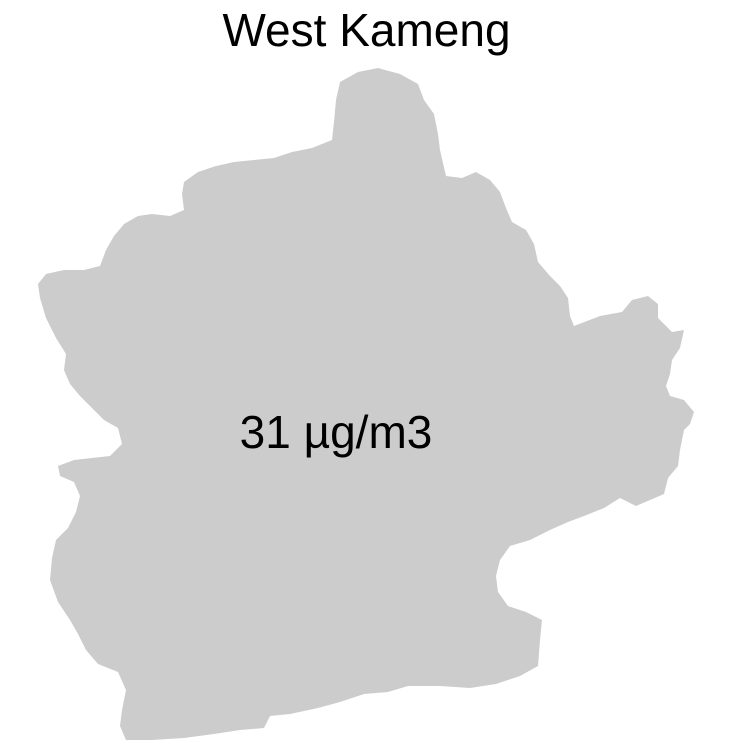 The image size is (733, 751). What do you see at coordinates (336, 432) in the screenshot?
I see `region-value-label: 31 µg/m3` at bounding box center [336, 432].